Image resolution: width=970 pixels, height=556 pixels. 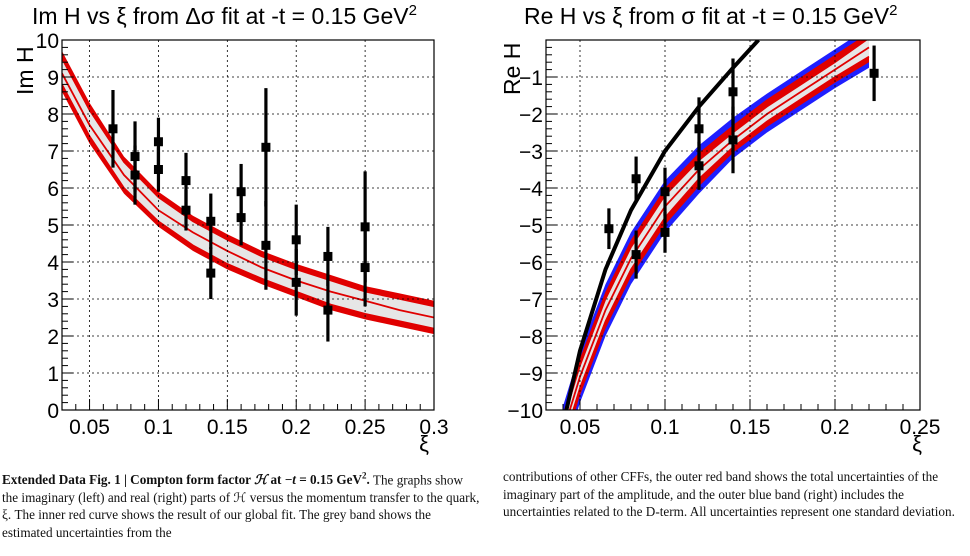 I want to click on y-tick-label: 3, so click(x=53, y=300).